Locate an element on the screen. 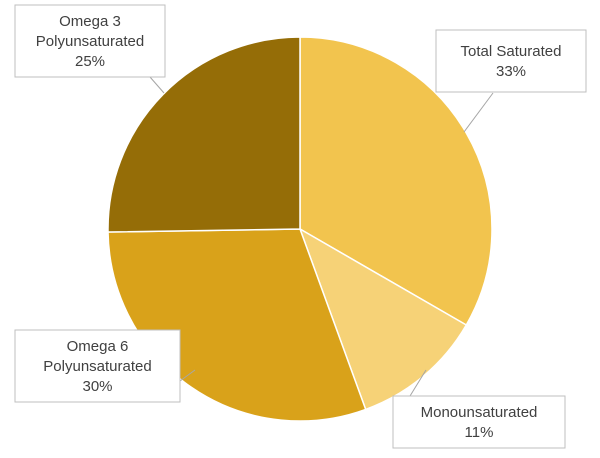 This screenshot has width=600, height=458. pie-slice-monounsaturated is located at coordinates (383, 319).